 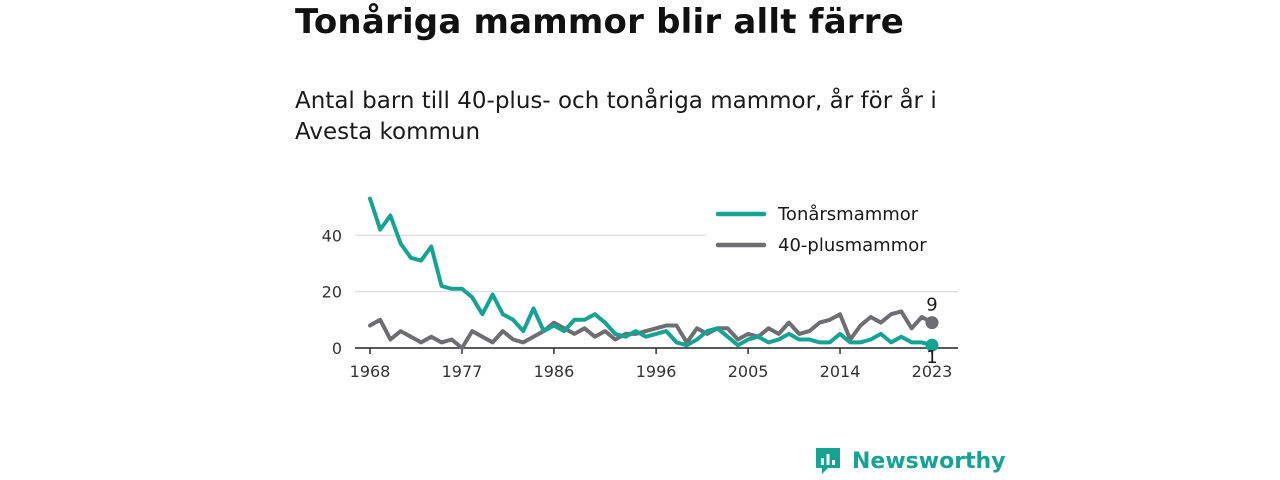 I want to click on end-label-40plusmammor: 9, so click(x=931, y=305).